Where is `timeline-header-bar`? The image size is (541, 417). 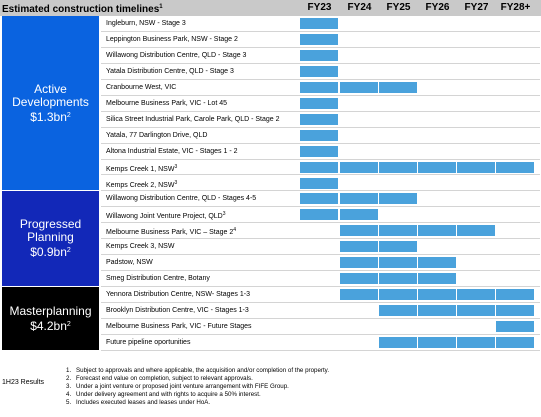 timeline-header-bar is located at coordinates (270, 8).